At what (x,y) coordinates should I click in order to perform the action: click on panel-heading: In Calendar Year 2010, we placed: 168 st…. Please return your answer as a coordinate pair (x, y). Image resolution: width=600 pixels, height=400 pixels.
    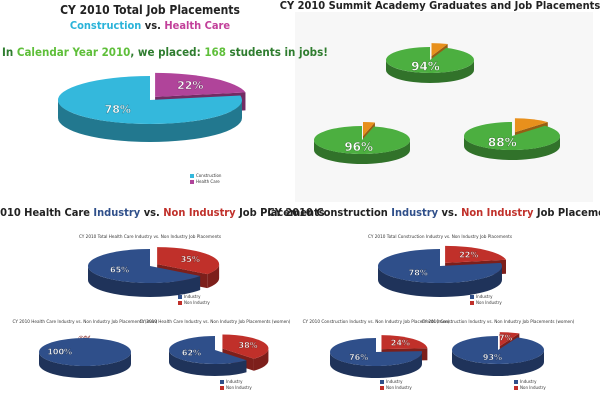
    Looking at the image, I should click on (165, 52).